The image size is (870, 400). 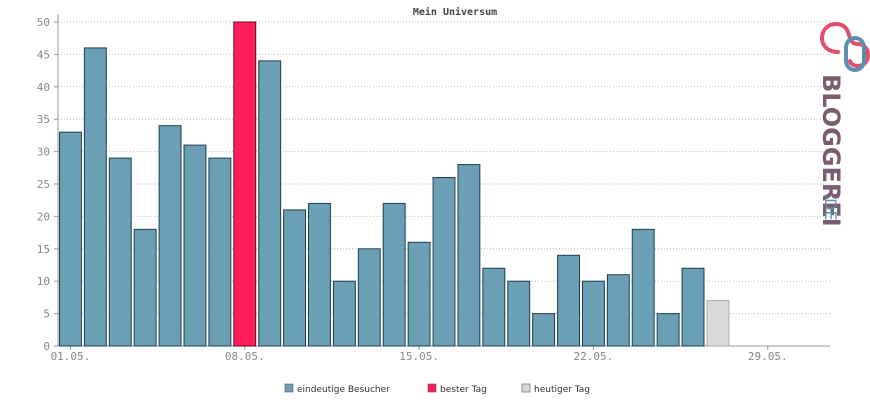 I want to click on y-tick-label: 30, so click(x=43, y=152).